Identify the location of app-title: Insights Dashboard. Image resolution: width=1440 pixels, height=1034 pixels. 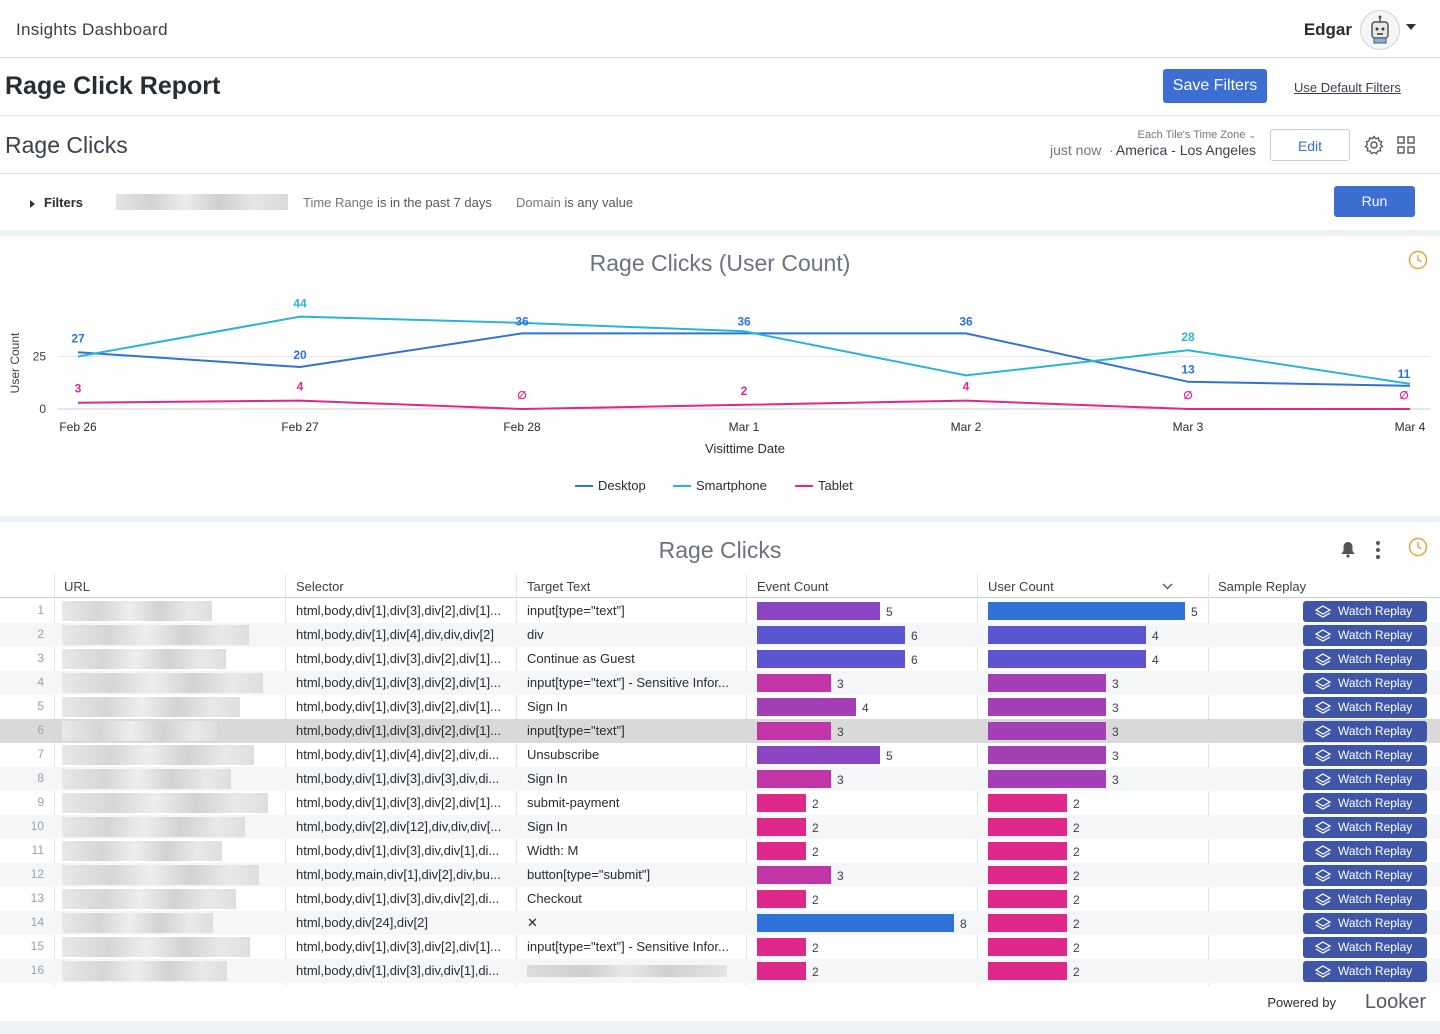
(92, 29).